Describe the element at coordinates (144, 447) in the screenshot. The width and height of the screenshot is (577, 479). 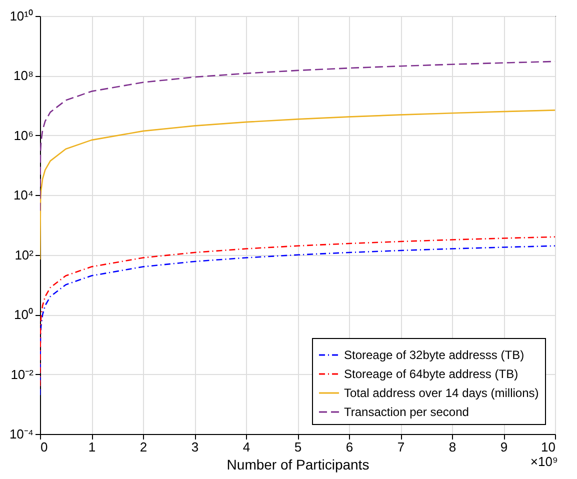
I see `x-tick-label: 2` at that location.